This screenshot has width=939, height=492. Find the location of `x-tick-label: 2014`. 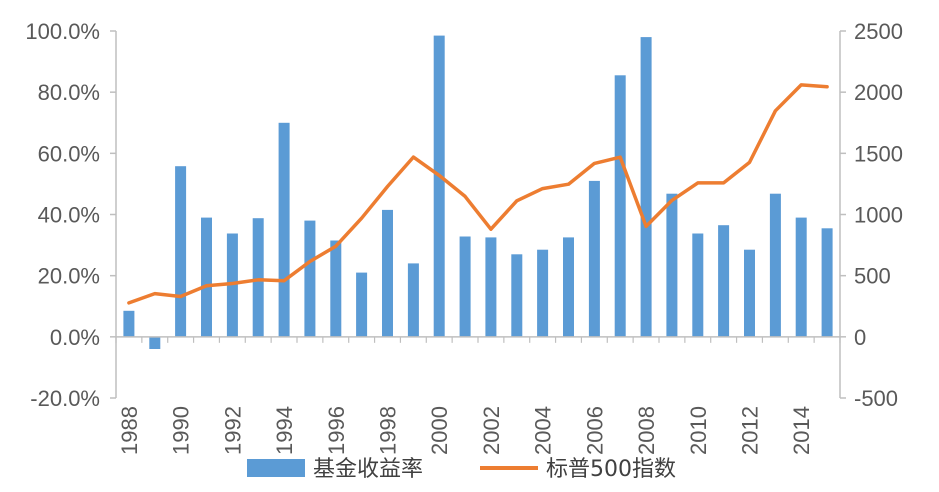

x-tick-label: 2014 is located at coordinates (801, 430).